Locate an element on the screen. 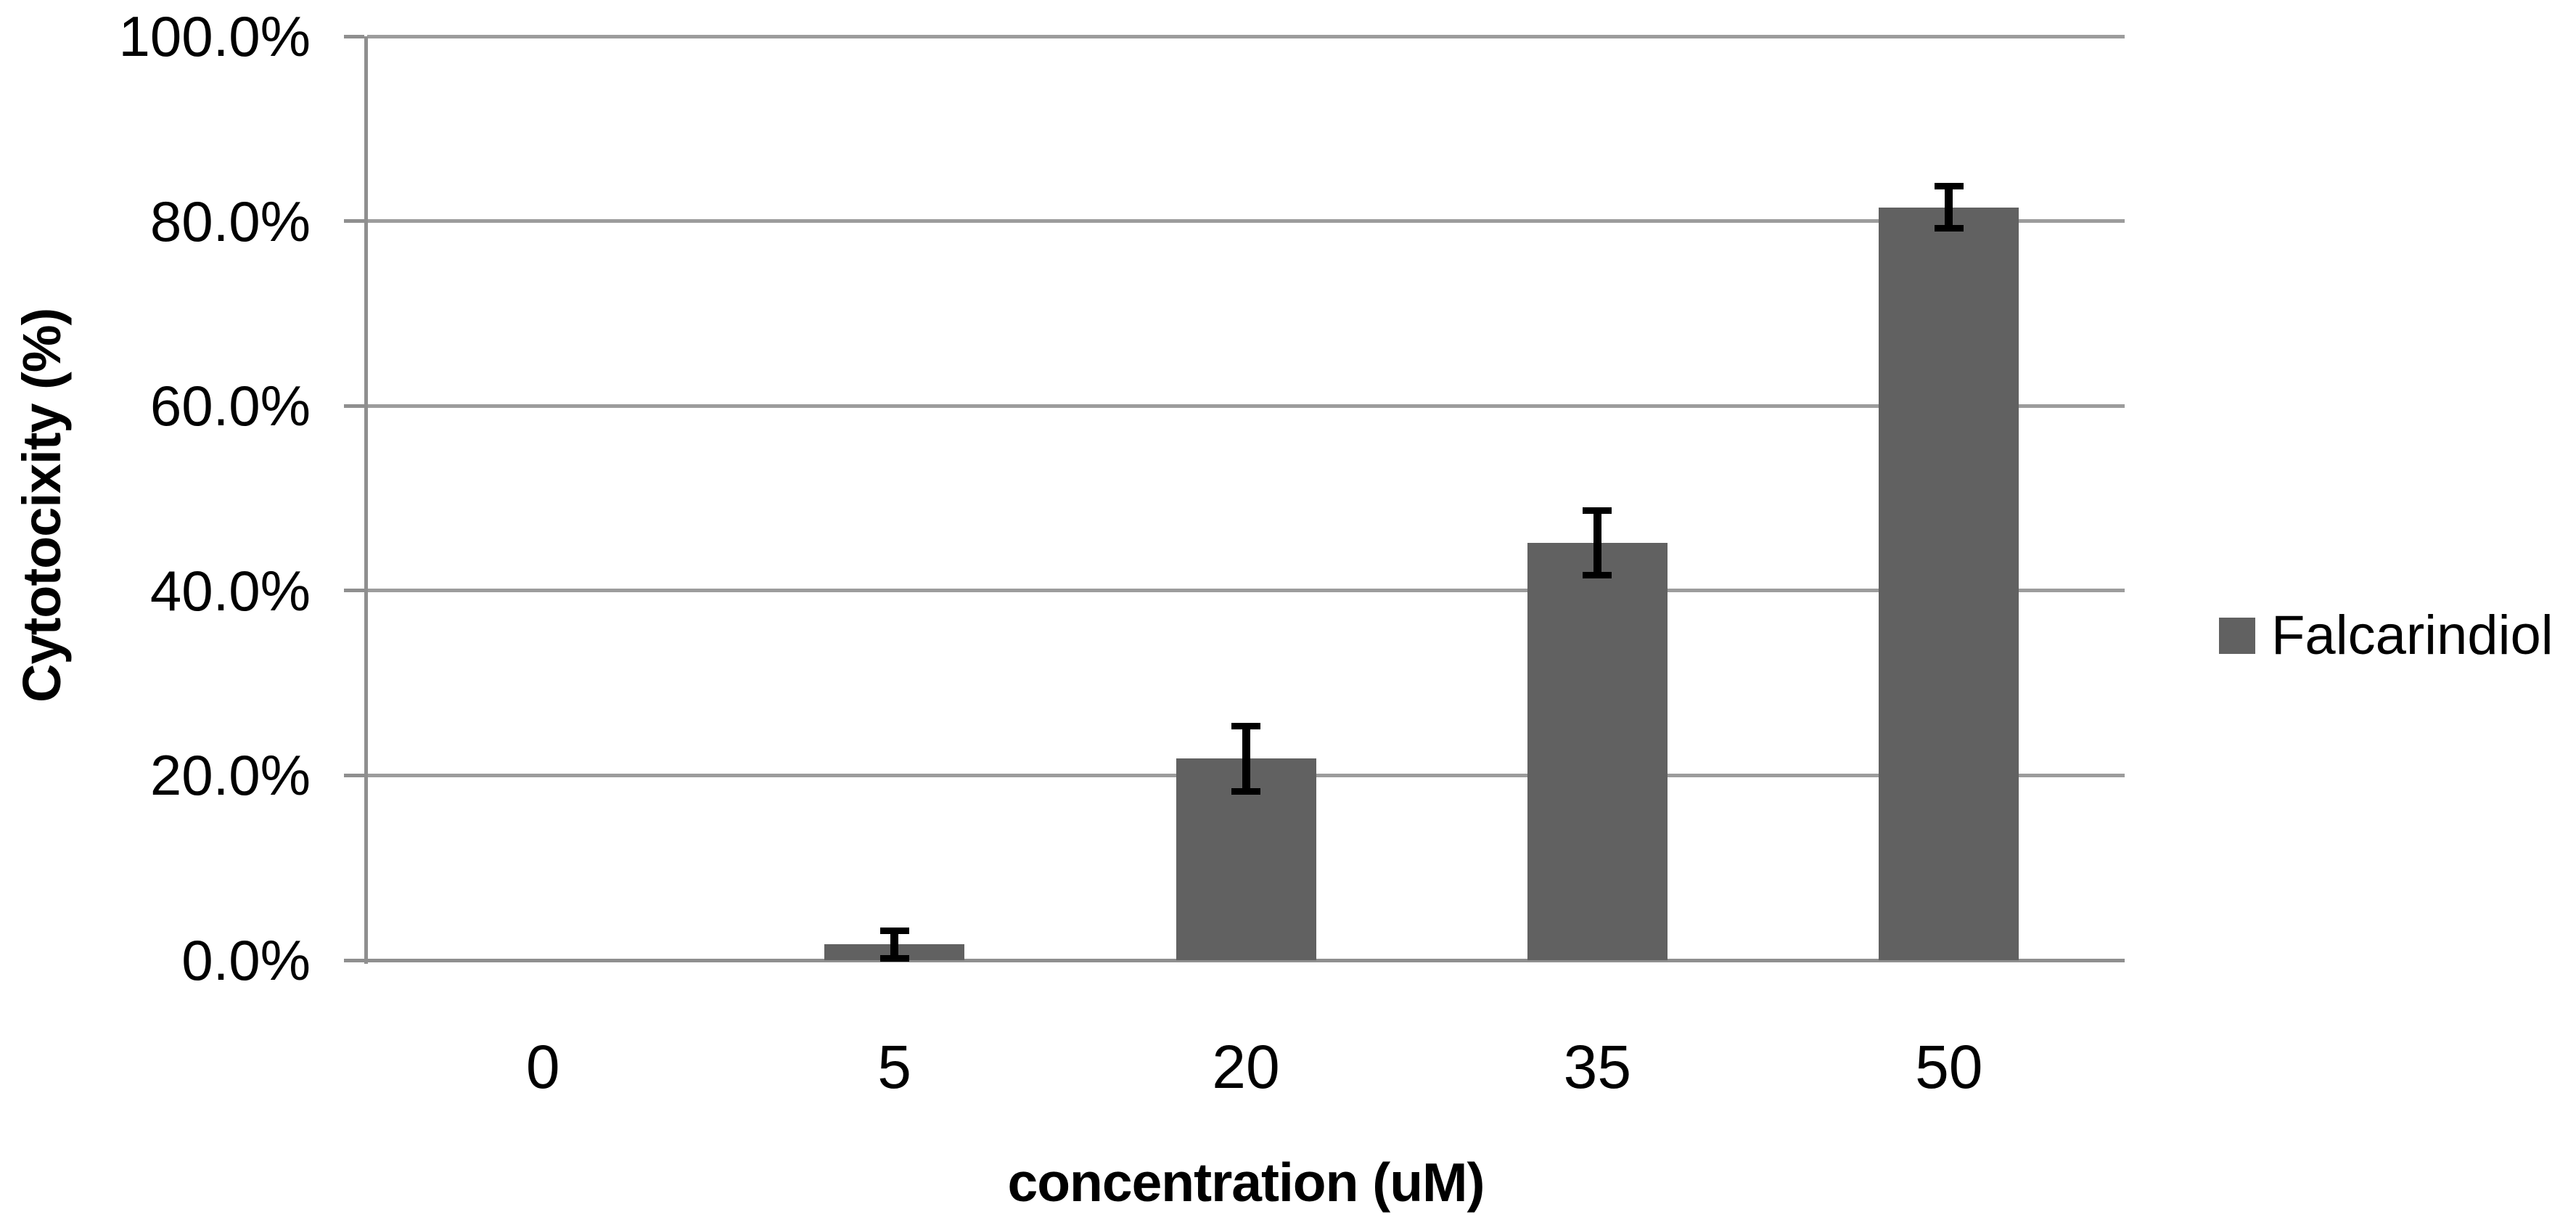 The width and height of the screenshot is (2576, 1220). legend-swatch-icon is located at coordinates (2237, 636).